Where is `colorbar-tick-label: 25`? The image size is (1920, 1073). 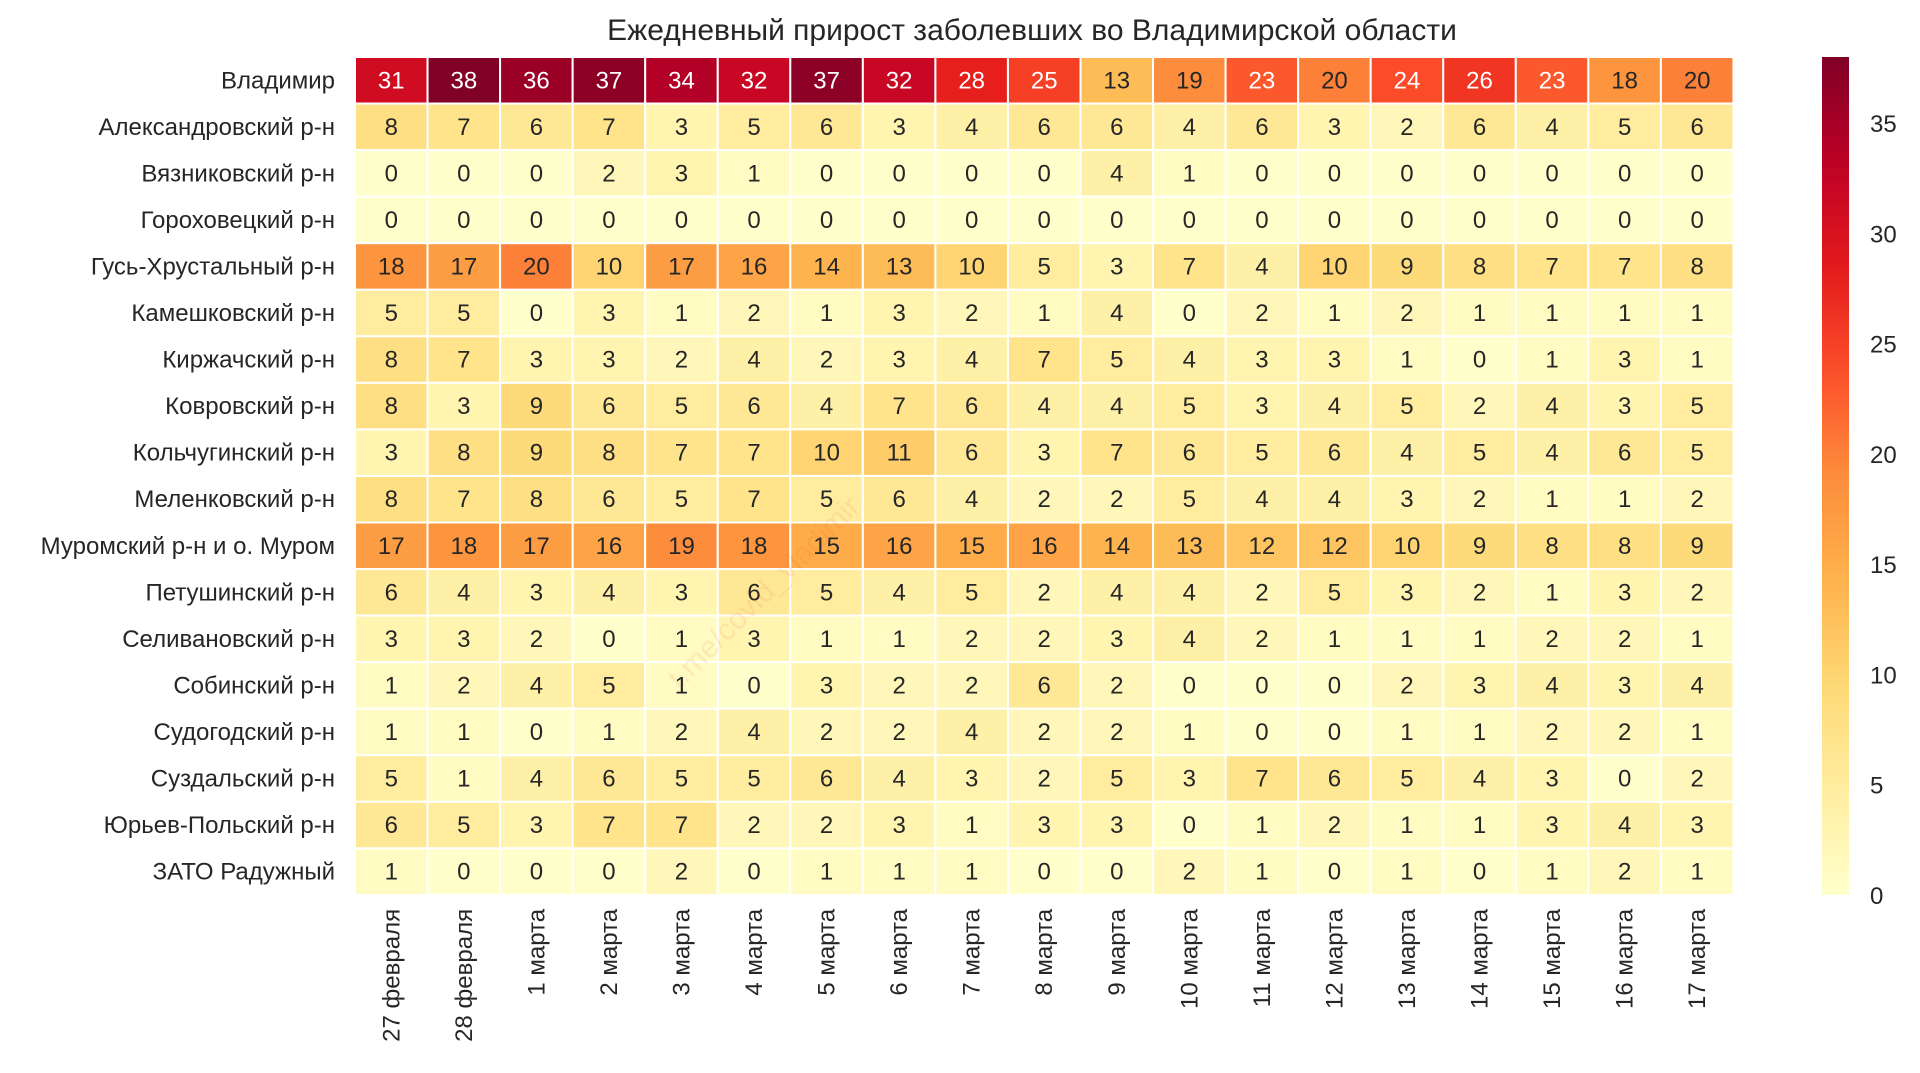
colorbar-tick-label: 25 is located at coordinates (1883, 345).